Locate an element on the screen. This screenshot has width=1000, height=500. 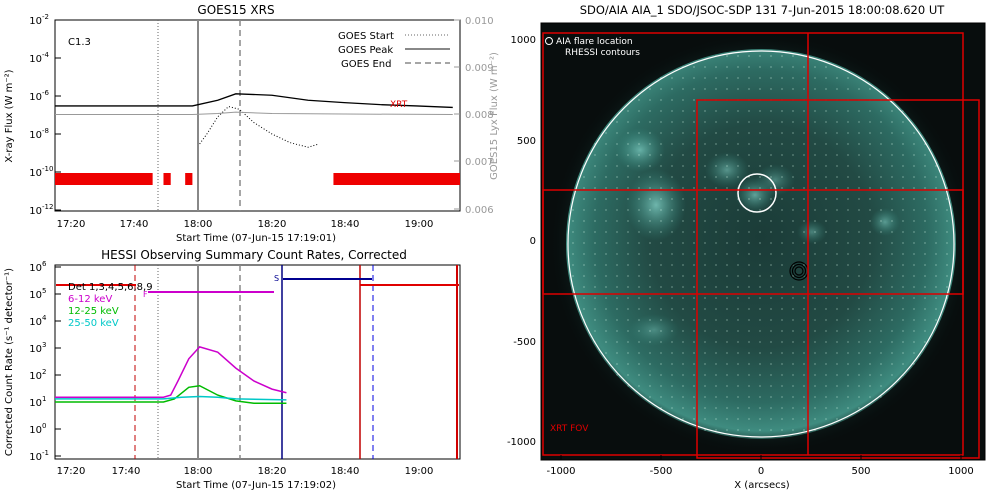
goes-legend: GOES Start GOES Peak GOES End is located at coordinates (394, 50).